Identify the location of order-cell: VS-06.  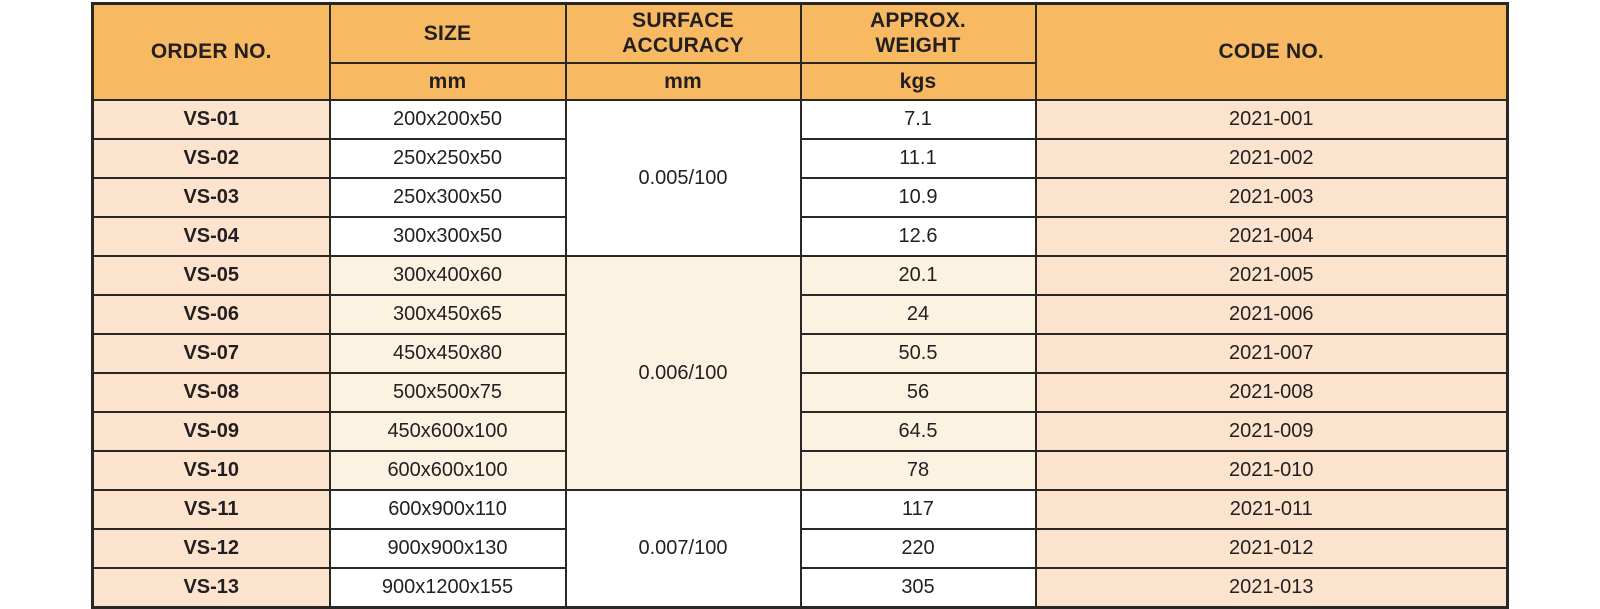
(211, 314).